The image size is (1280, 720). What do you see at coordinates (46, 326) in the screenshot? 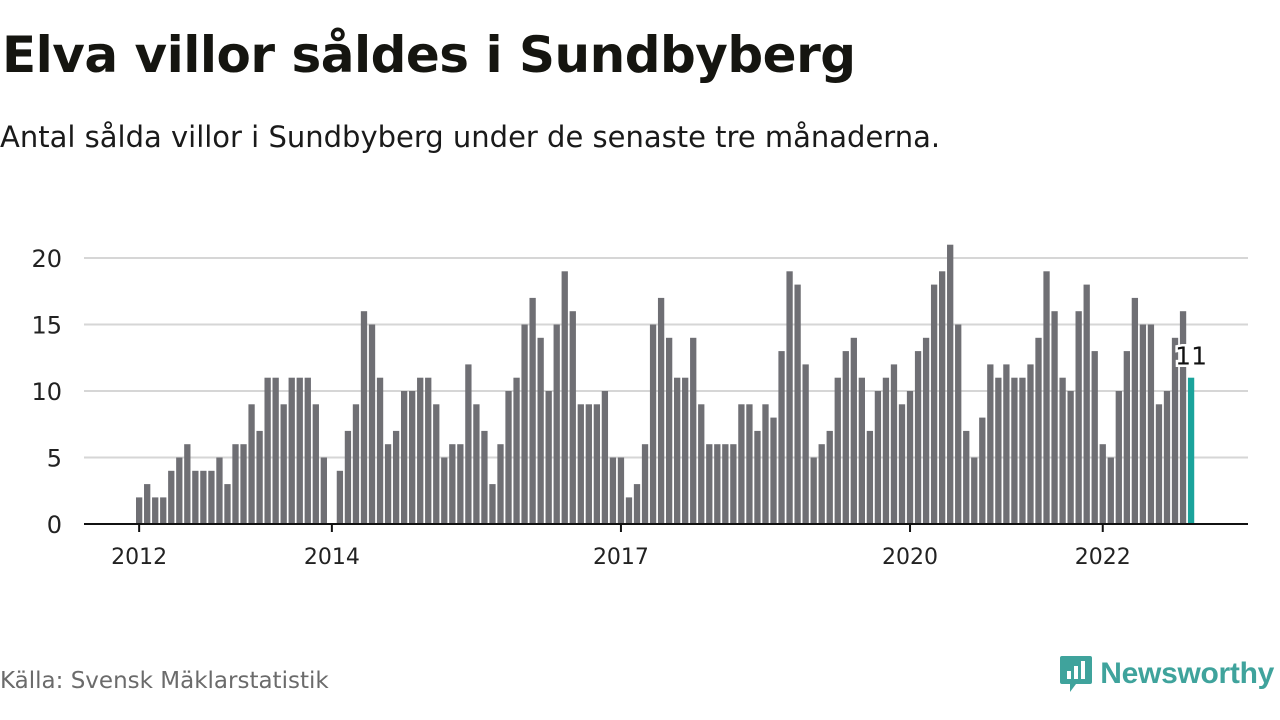
I see `y-tick-label: 15` at bounding box center [46, 326].